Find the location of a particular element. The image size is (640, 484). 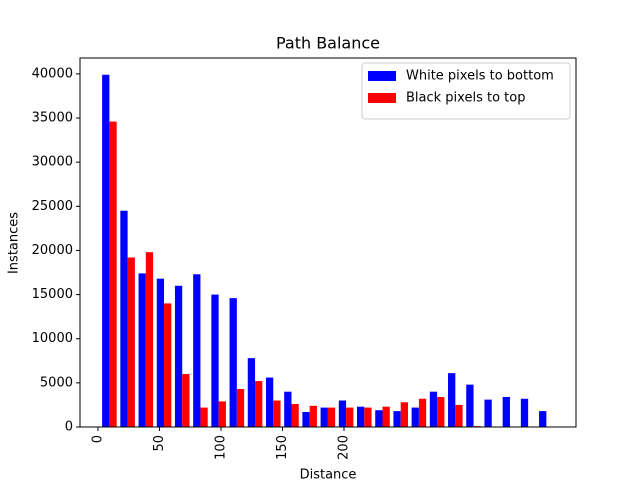

x-tick-label: 150 is located at coordinates (282, 447).